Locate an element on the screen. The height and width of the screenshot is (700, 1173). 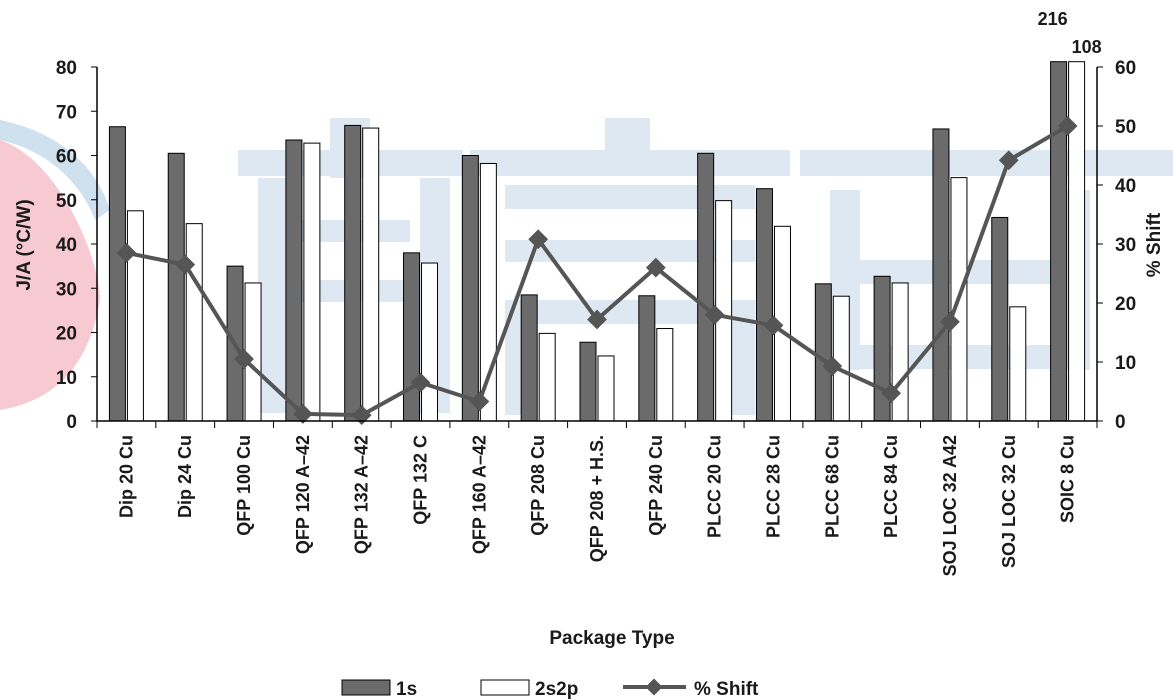
x-tick-label-qfp-208-h-s: QFP 208 + H.S. is located at coordinates (597, 498).